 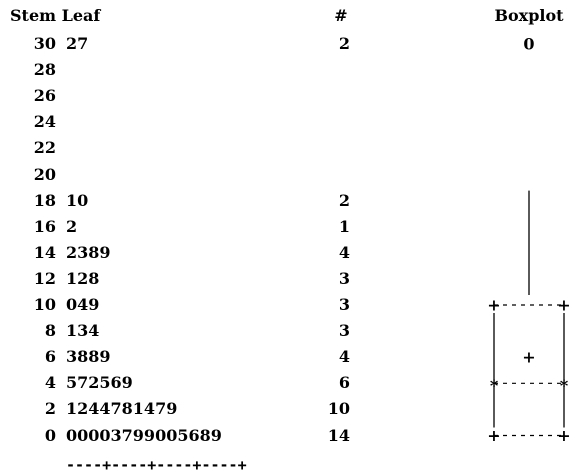 I want to click on row-count: 6, so click(x=344, y=383).